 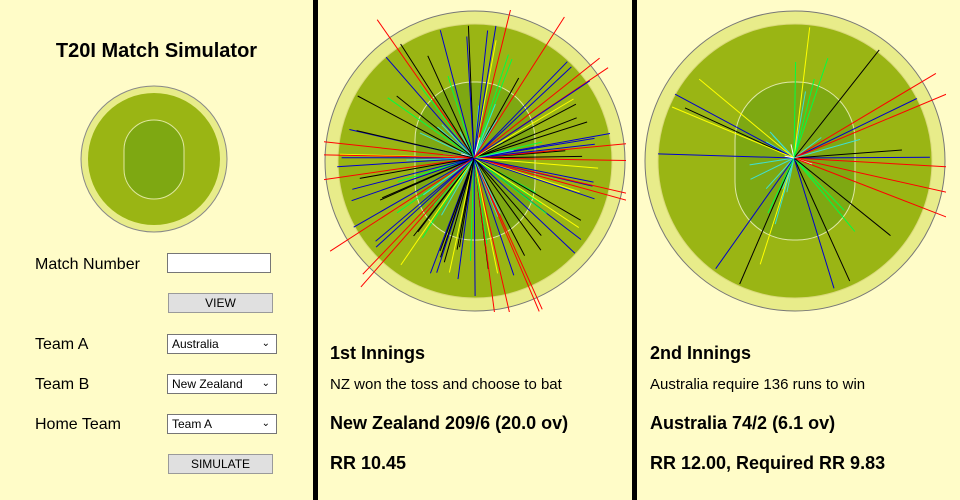 I want to click on team-a-value: Australia, so click(x=195, y=344).